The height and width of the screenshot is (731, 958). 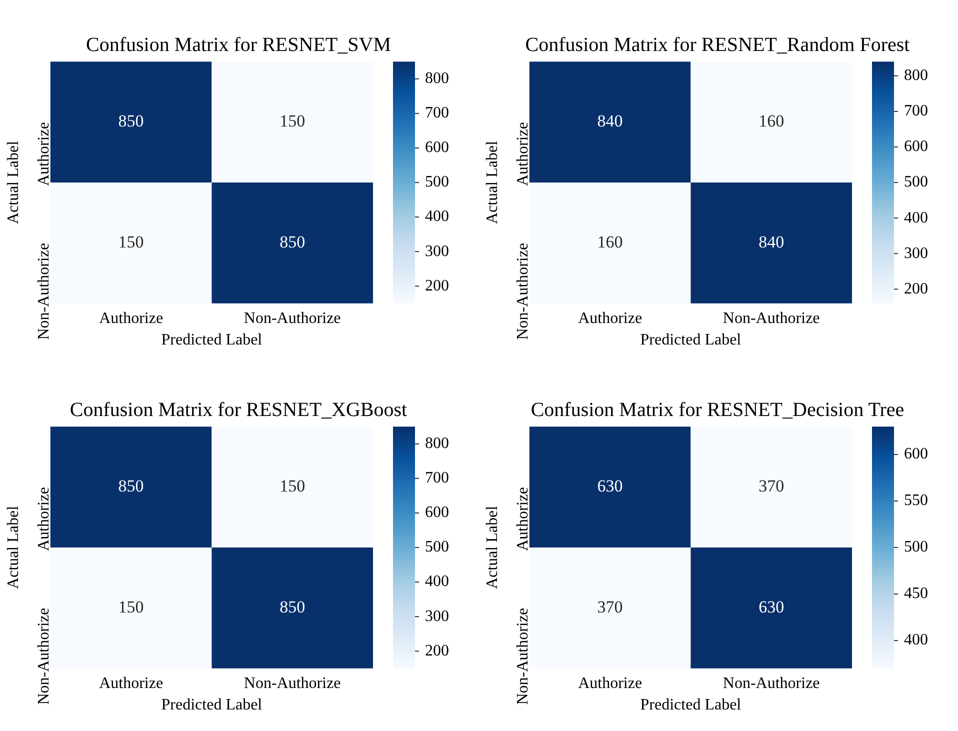 I want to click on color-bar-label: 450, so click(x=916, y=593).